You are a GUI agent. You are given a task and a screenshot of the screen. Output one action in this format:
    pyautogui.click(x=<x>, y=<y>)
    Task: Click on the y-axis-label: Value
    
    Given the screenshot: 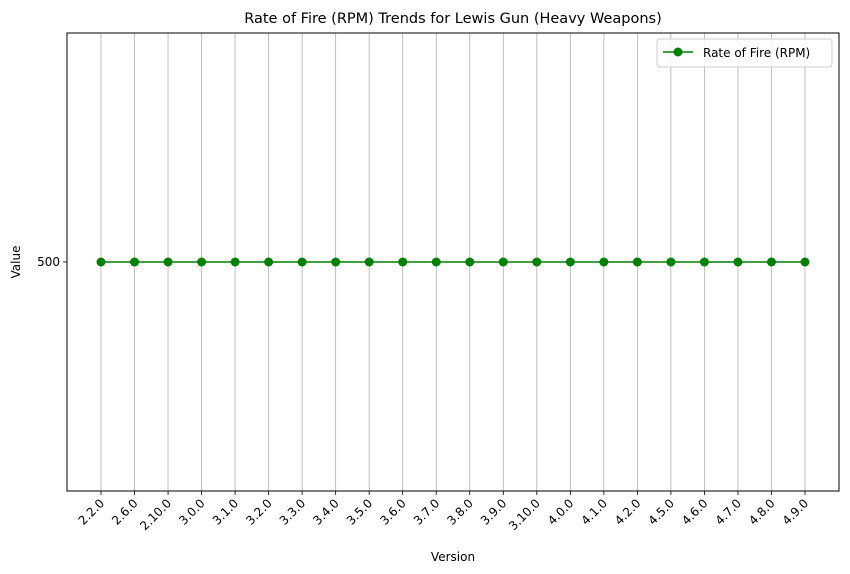 What is the action you would take?
    pyautogui.click(x=16, y=262)
    